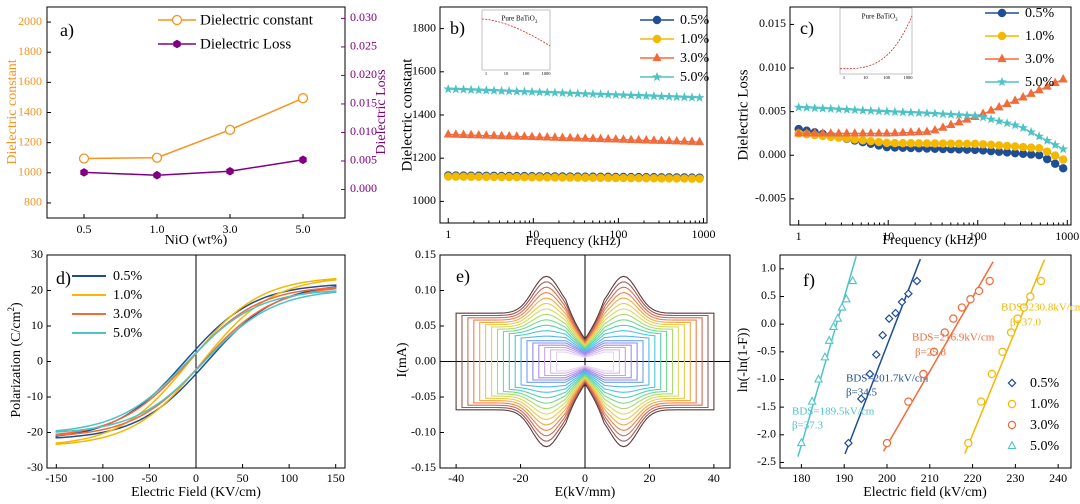  Describe the element at coordinates (424, 114) in the screenshot. I see `y-tick-label: 1400` at that location.